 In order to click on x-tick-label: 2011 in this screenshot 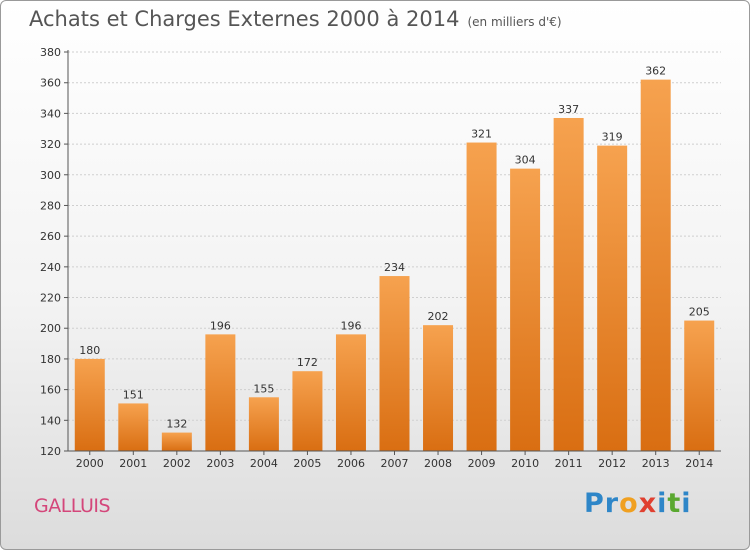, I will do `click(569, 463)`.